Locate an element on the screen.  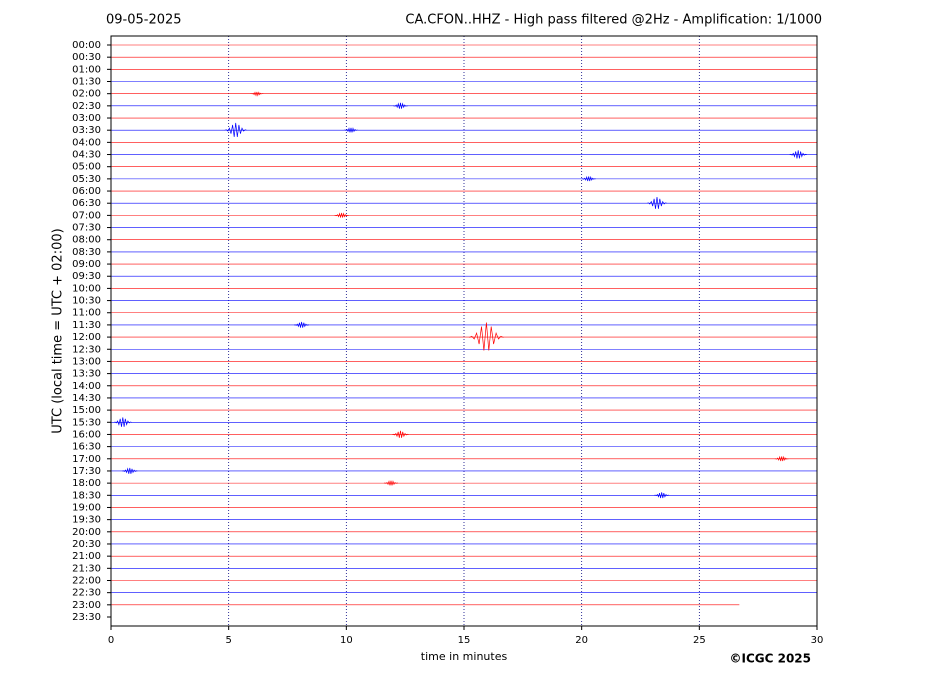
y-tick-label: 10:30 is located at coordinates (86, 301).